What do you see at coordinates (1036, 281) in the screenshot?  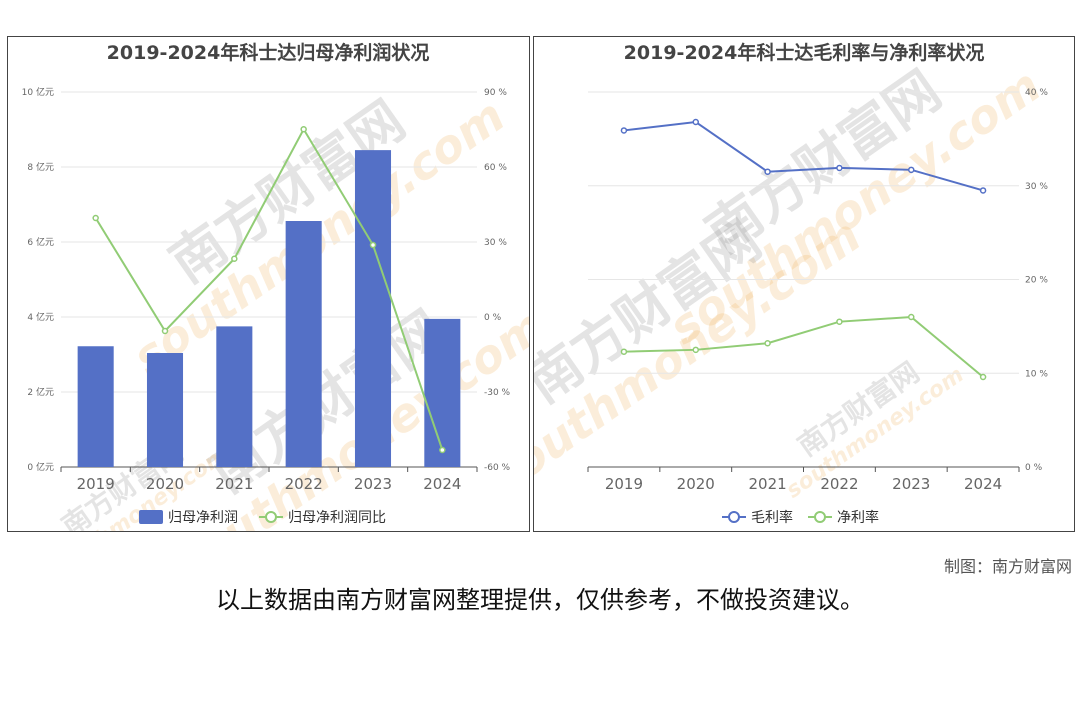 I see `right-axis-tick-label: 20 %` at bounding box center [1036, 281].